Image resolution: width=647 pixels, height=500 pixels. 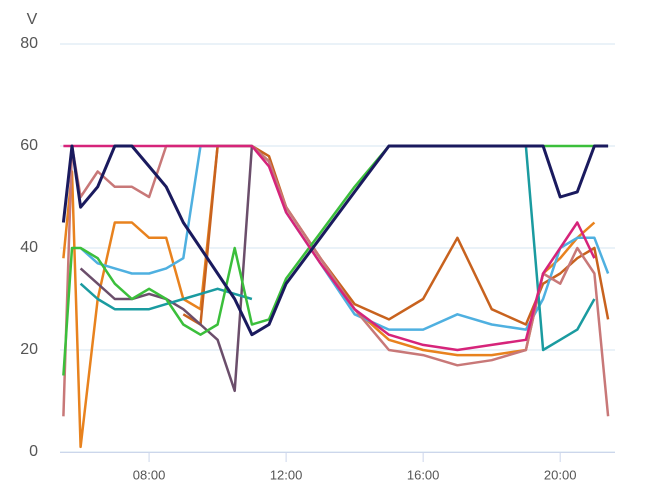 I want to click on x-tick-label: 12:00, so click(x=286, y=474).